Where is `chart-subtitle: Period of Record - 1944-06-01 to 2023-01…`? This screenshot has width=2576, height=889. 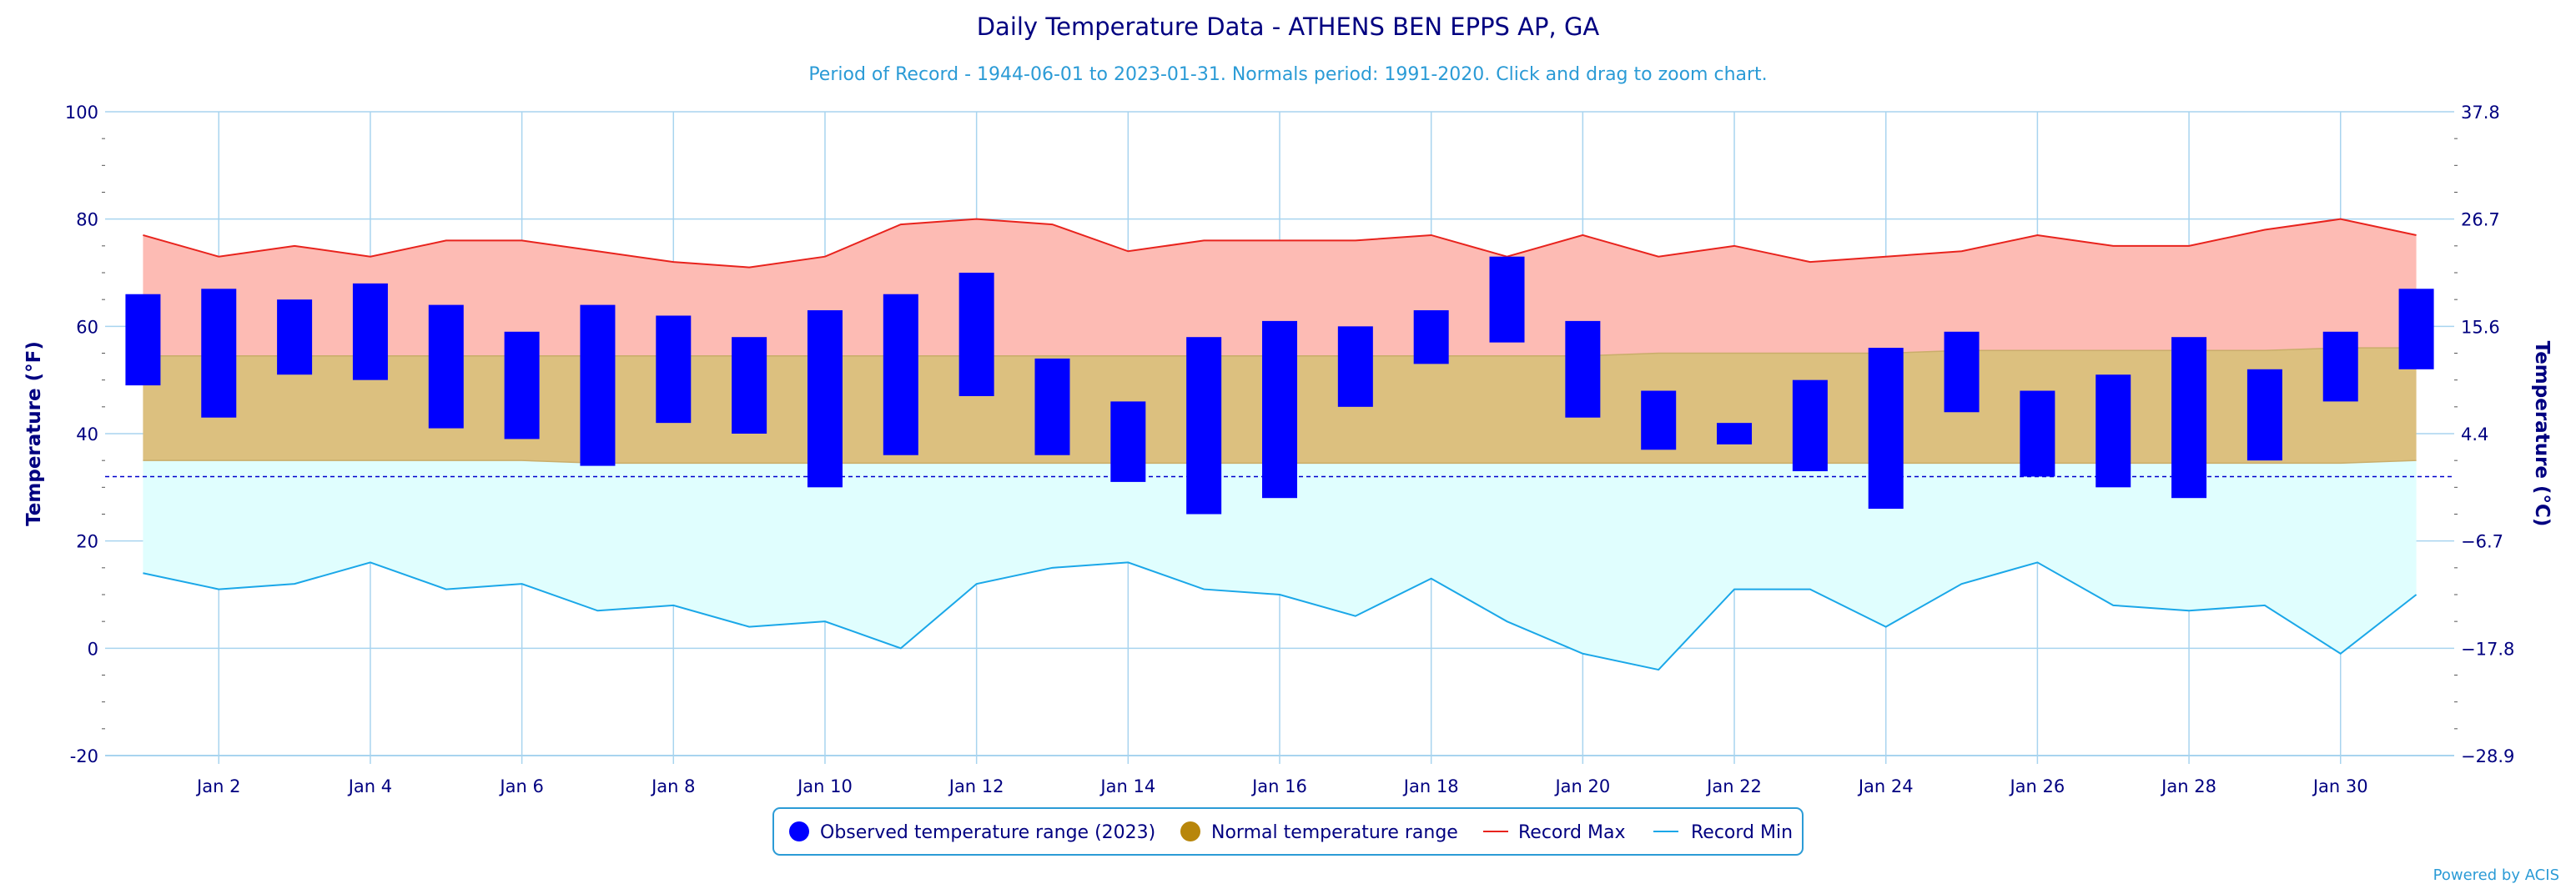
chart-subtitle: Period of Record - 1944-06-01 to 2023-01… is located at coordinates (1287, 74).